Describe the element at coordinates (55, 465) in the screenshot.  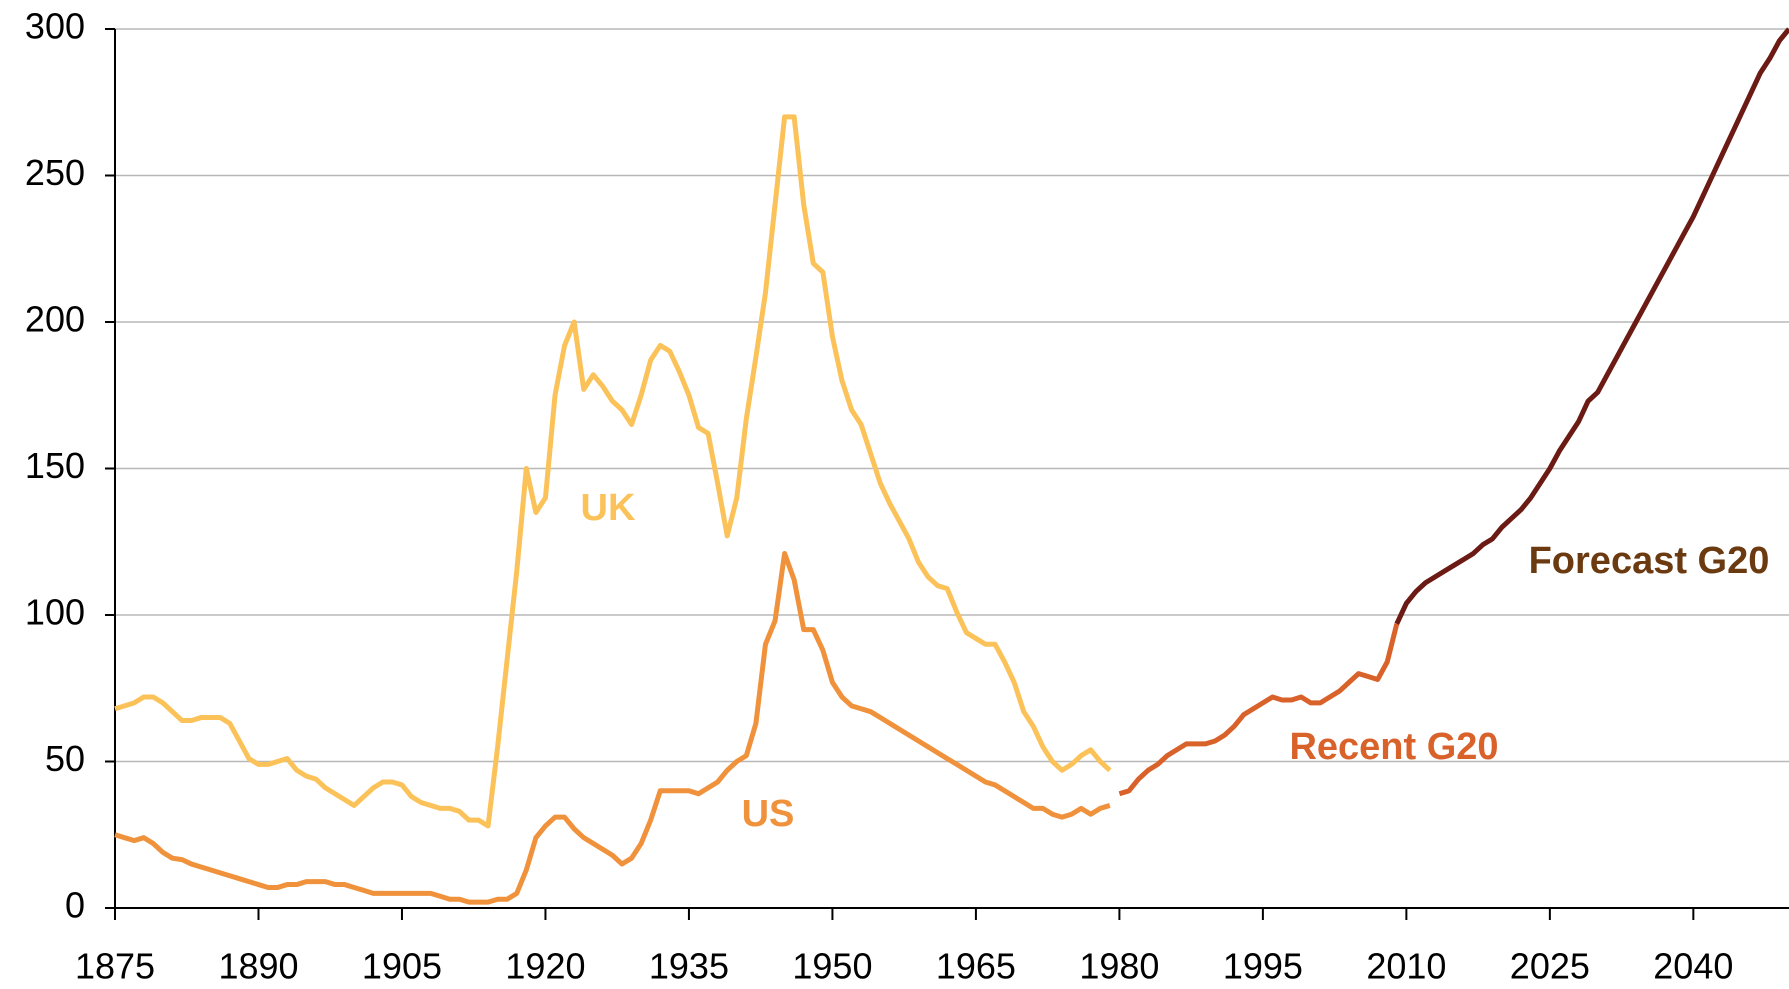
I see `y-tick-label: 150` at that location.